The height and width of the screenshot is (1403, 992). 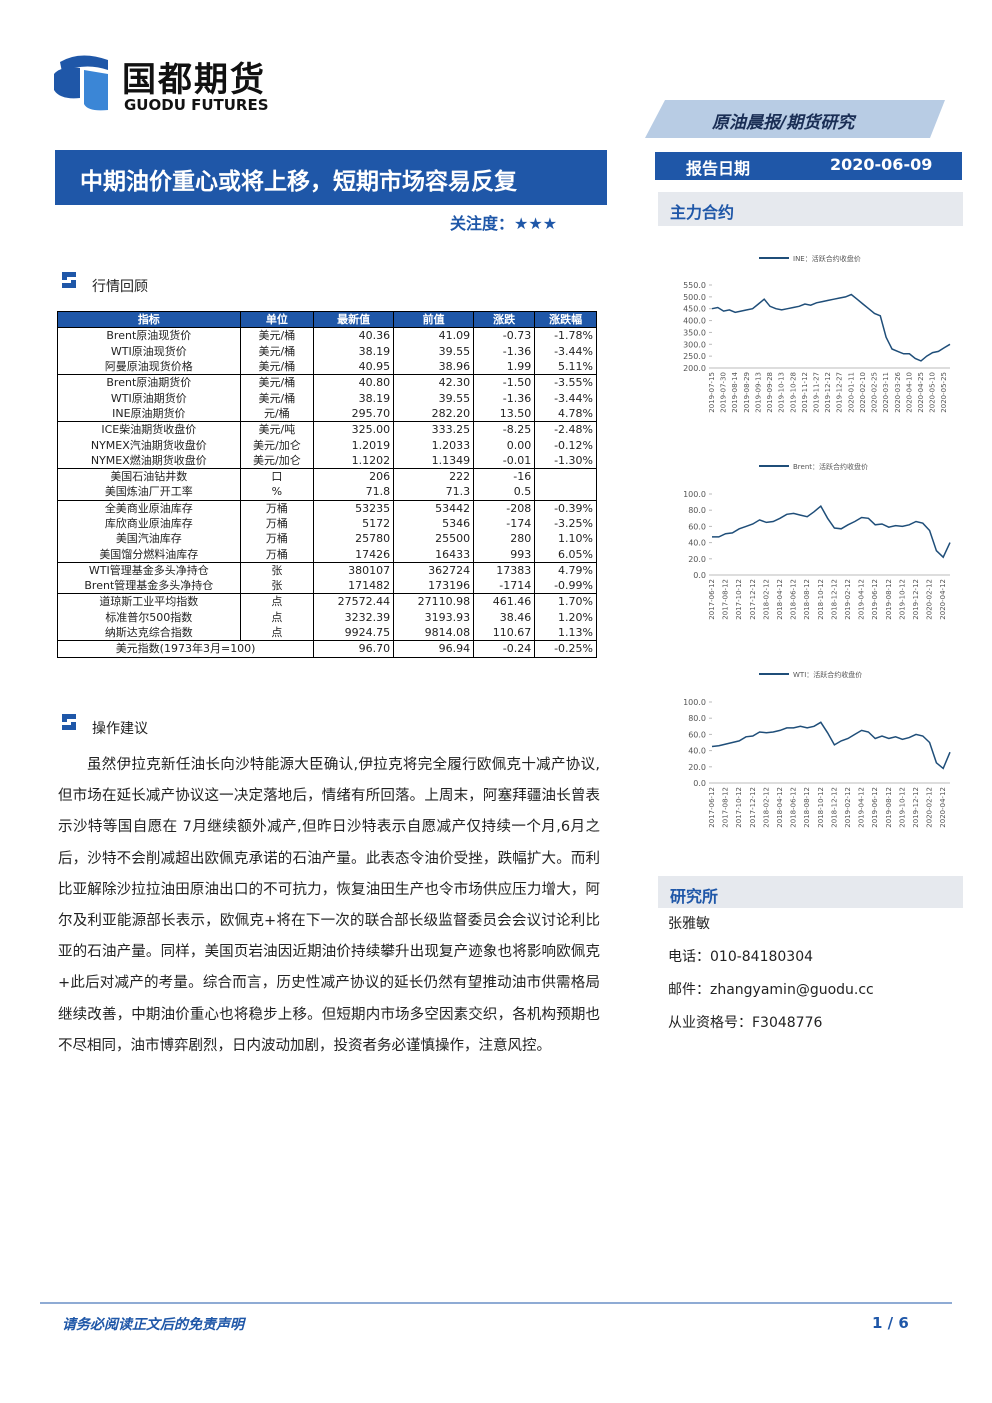 What do you see at coordinates (149, 586) in the screenshot?
I see `cell: Brent管理基金多头净持仓` at bounding box center [149, 586].